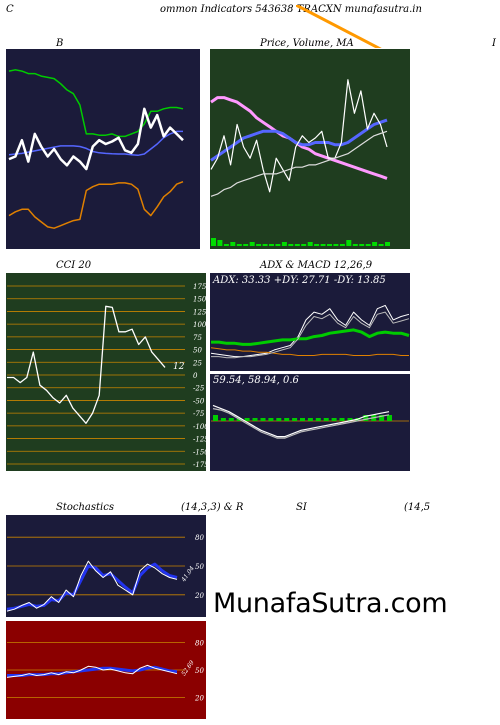  What do you see at coordinates (200, 440) in the screenshot?
I see `cci-tick-label: -125` at bounding box center [200, 440].